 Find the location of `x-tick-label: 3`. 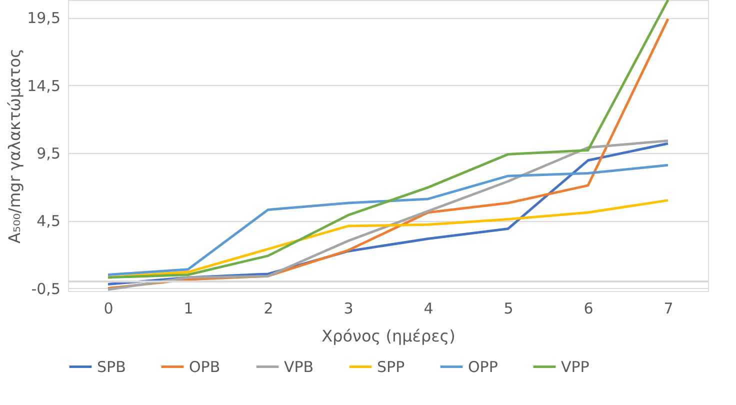

x-tick-label: 3 is located at coordinates (349, 309).